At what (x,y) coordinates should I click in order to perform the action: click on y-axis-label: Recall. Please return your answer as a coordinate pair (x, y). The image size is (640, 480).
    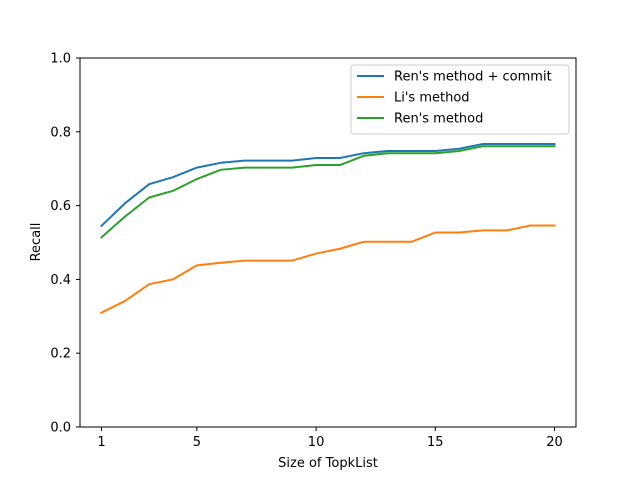
    Looking at the image, I should click on (36, 242).